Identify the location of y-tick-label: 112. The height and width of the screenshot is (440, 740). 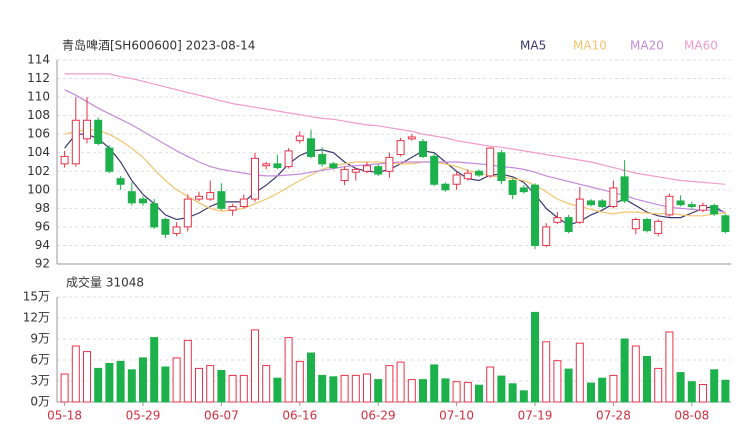
(38, 78).